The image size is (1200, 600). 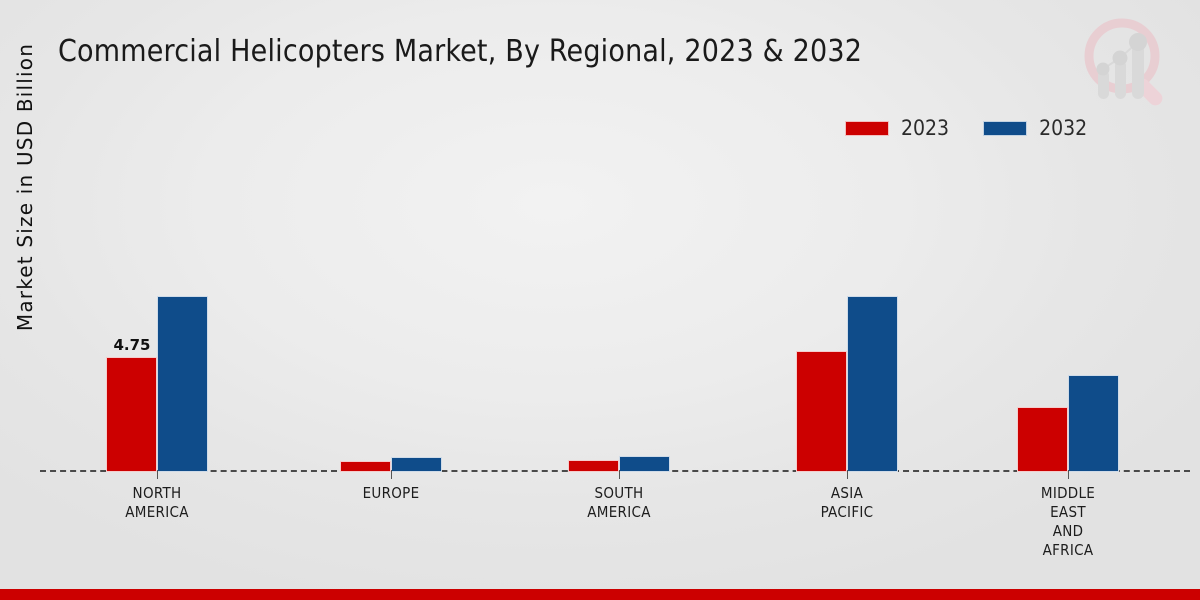 What do you see at coordinates (1068, 550) in the screenshot?
I see `category-label-line: AFRICA` at bounding box center [1068, 550].